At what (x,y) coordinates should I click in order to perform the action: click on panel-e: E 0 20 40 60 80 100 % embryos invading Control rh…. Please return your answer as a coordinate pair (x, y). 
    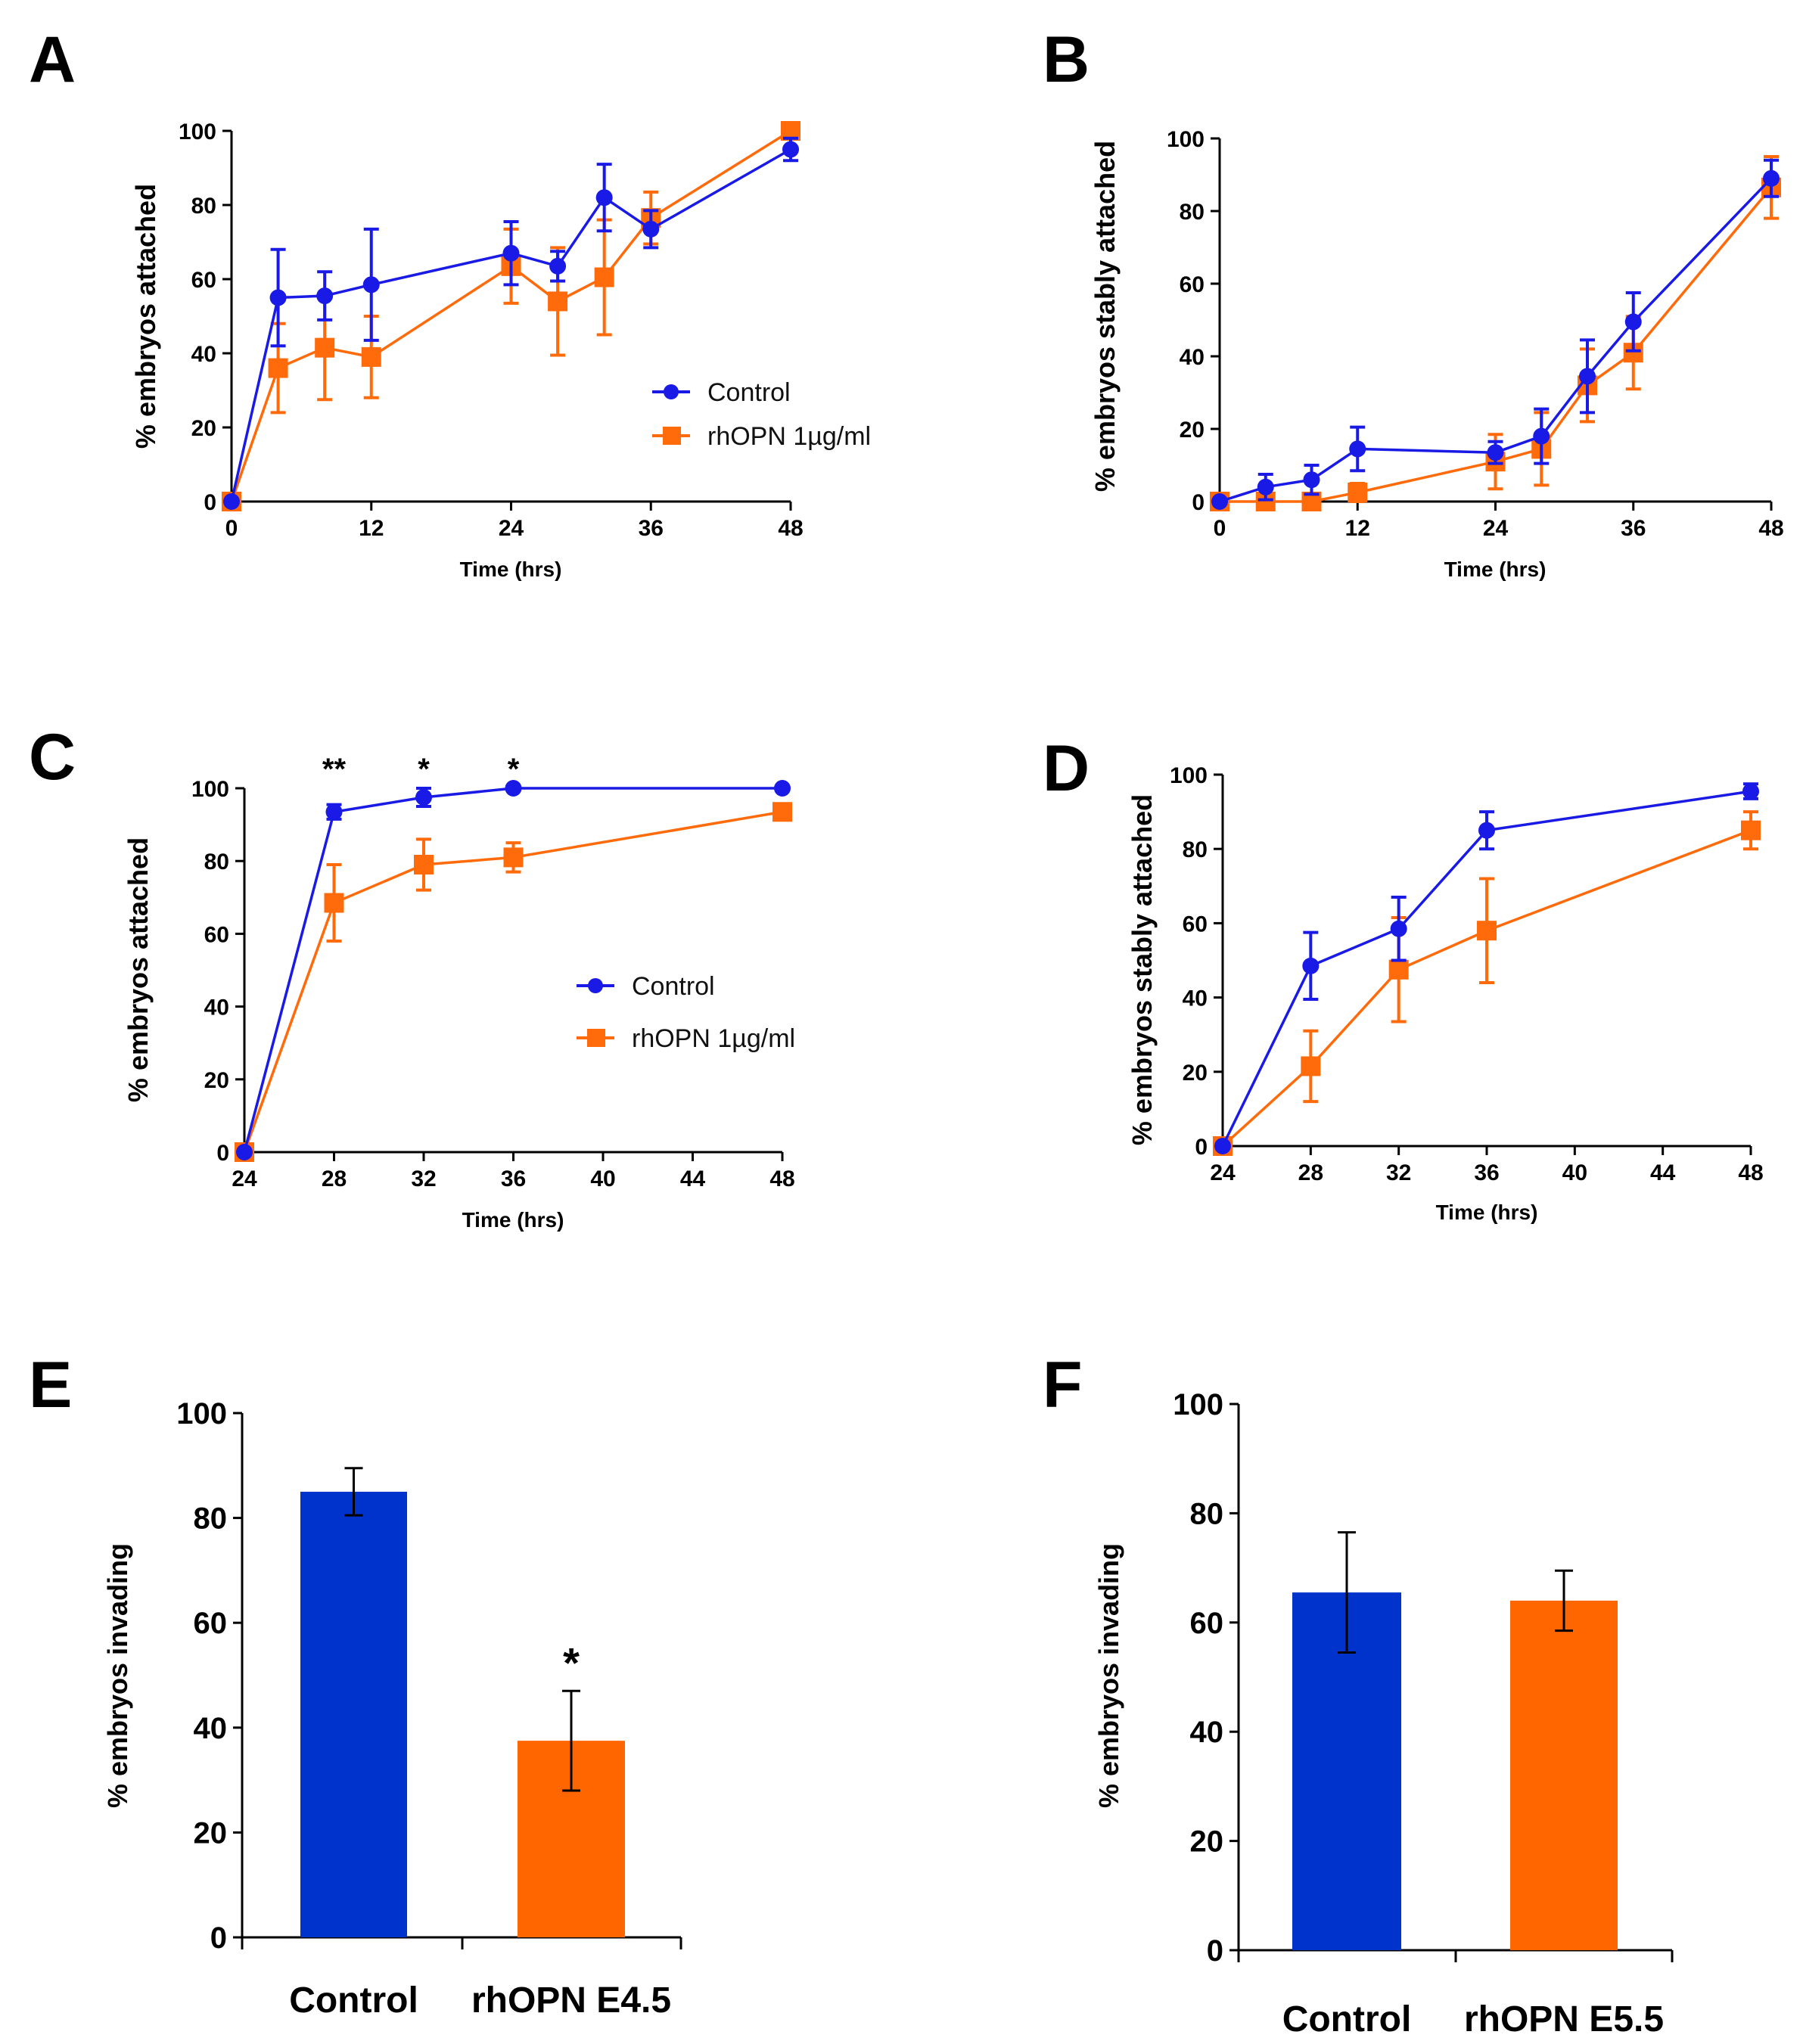
    Looking at the image, I should click on (355, 1685).